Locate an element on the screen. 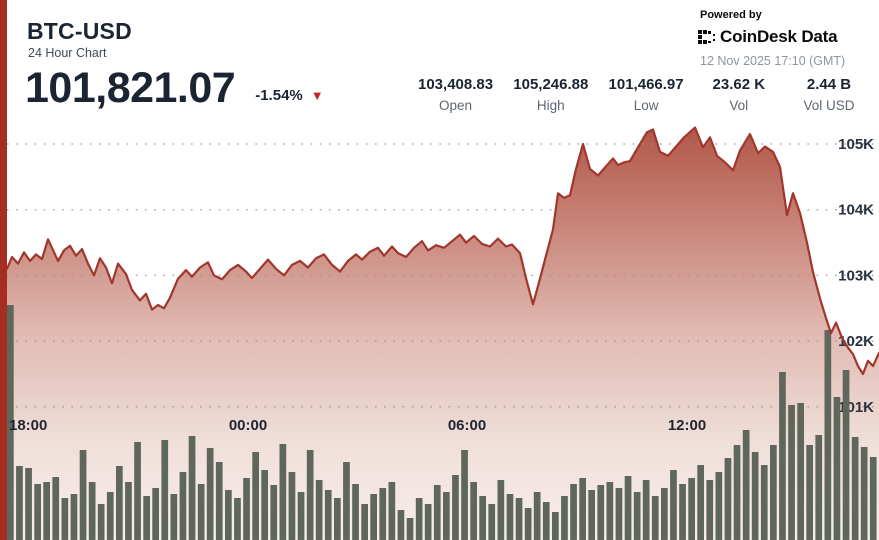 This screenshot has width=879, height=540. stat-value: 103,408.83 is located at coordinates (456, 84).